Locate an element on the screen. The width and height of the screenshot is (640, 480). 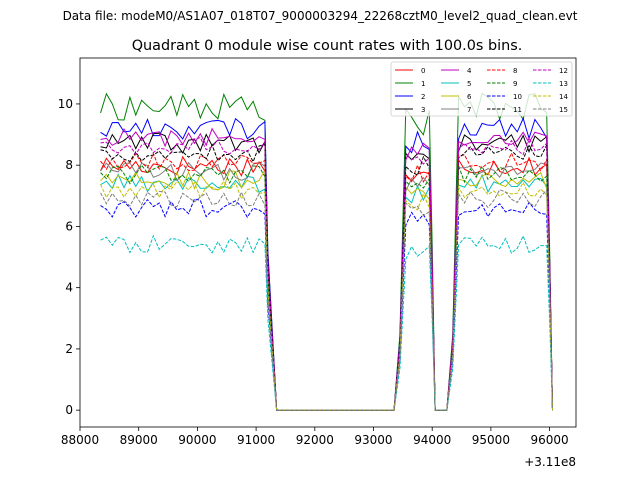
x-tick-label: 95000 is located at coordinates (491, 440).